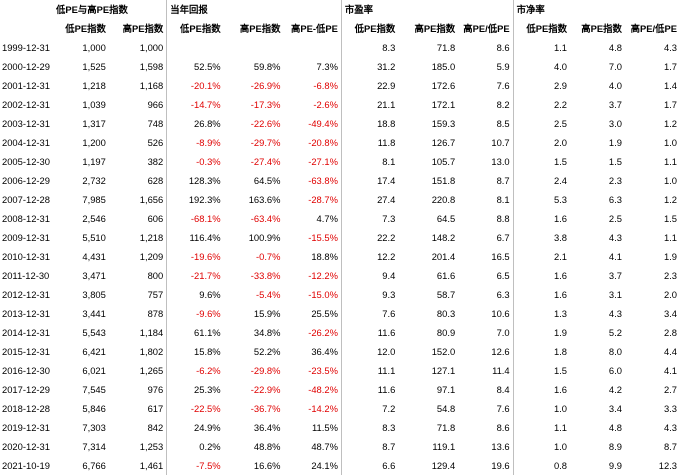 The image size is (680, 475). I want to click on value-cell: -22.5%, so click(195, 408).